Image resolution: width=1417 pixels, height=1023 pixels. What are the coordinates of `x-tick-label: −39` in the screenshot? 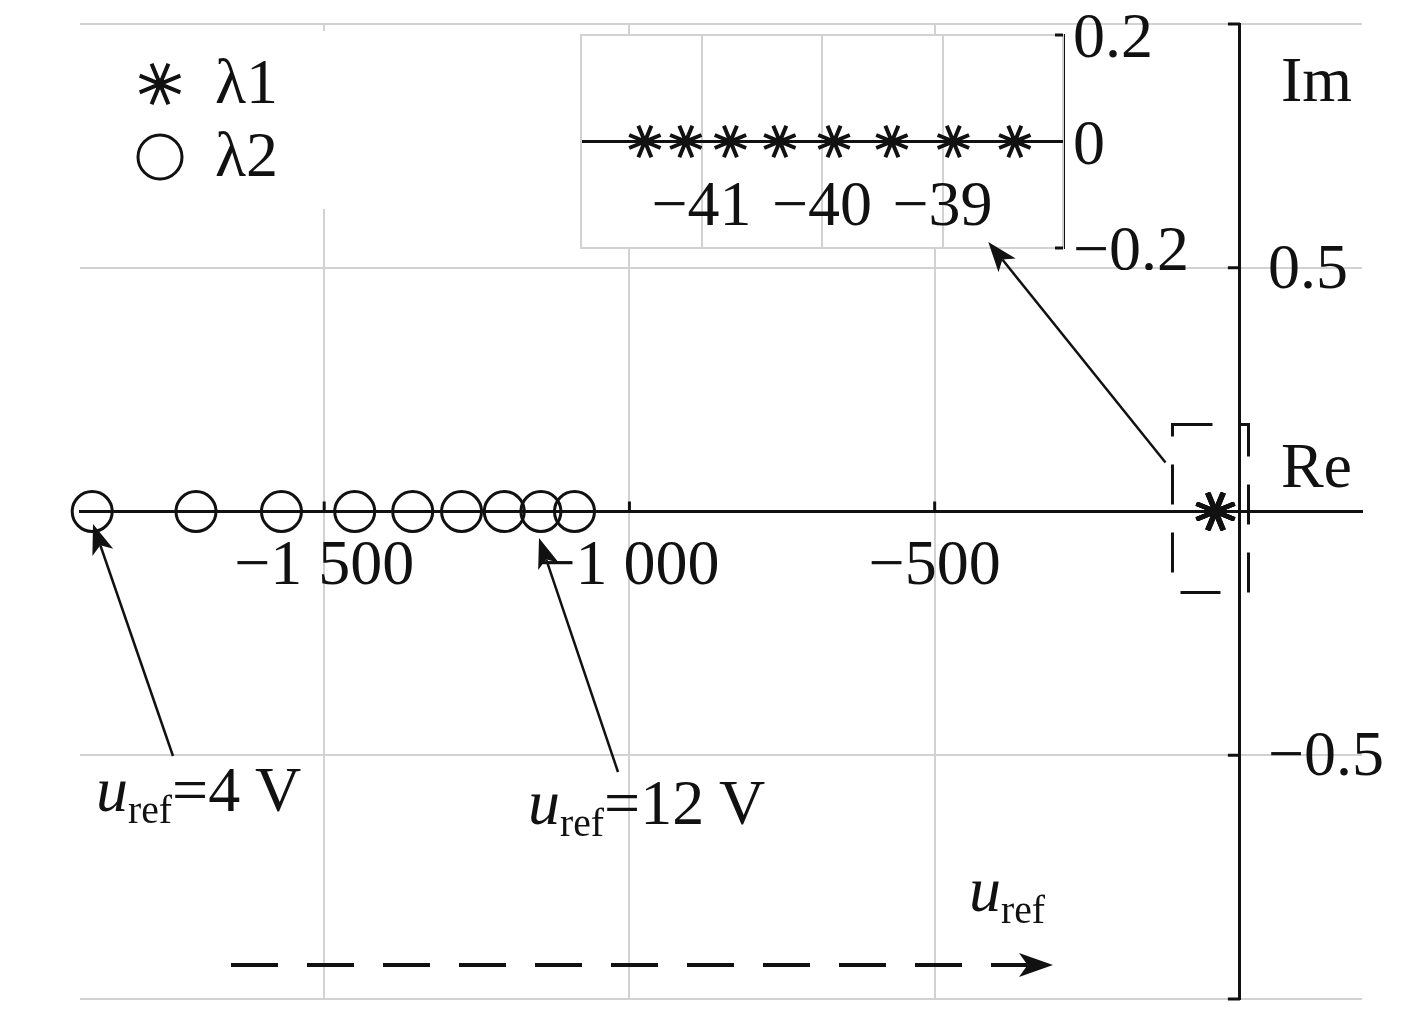 It's located at (942, 203).